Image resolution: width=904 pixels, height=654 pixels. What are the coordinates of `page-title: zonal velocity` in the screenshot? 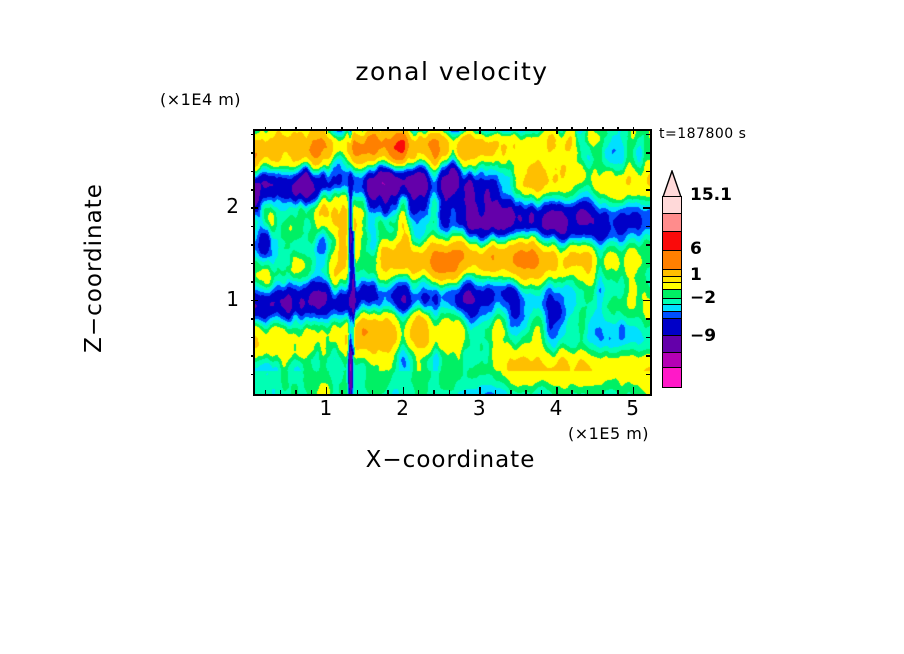 It's located at (452, 71).